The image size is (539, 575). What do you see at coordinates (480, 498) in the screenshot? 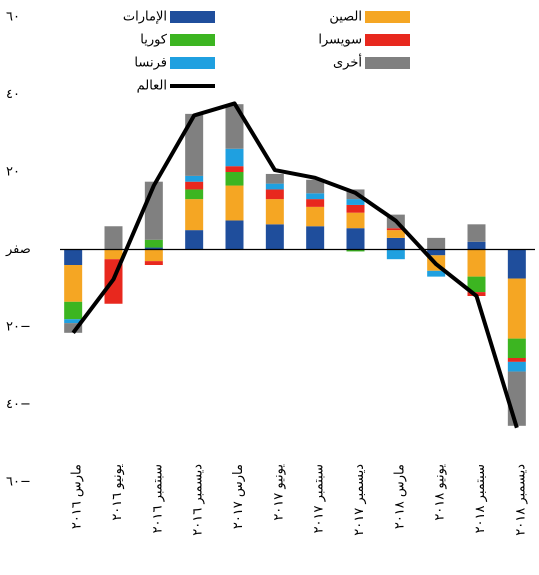
I see `x-tick-label: سبتمبر ٢٠١٨` at bounding box center [480, 498].